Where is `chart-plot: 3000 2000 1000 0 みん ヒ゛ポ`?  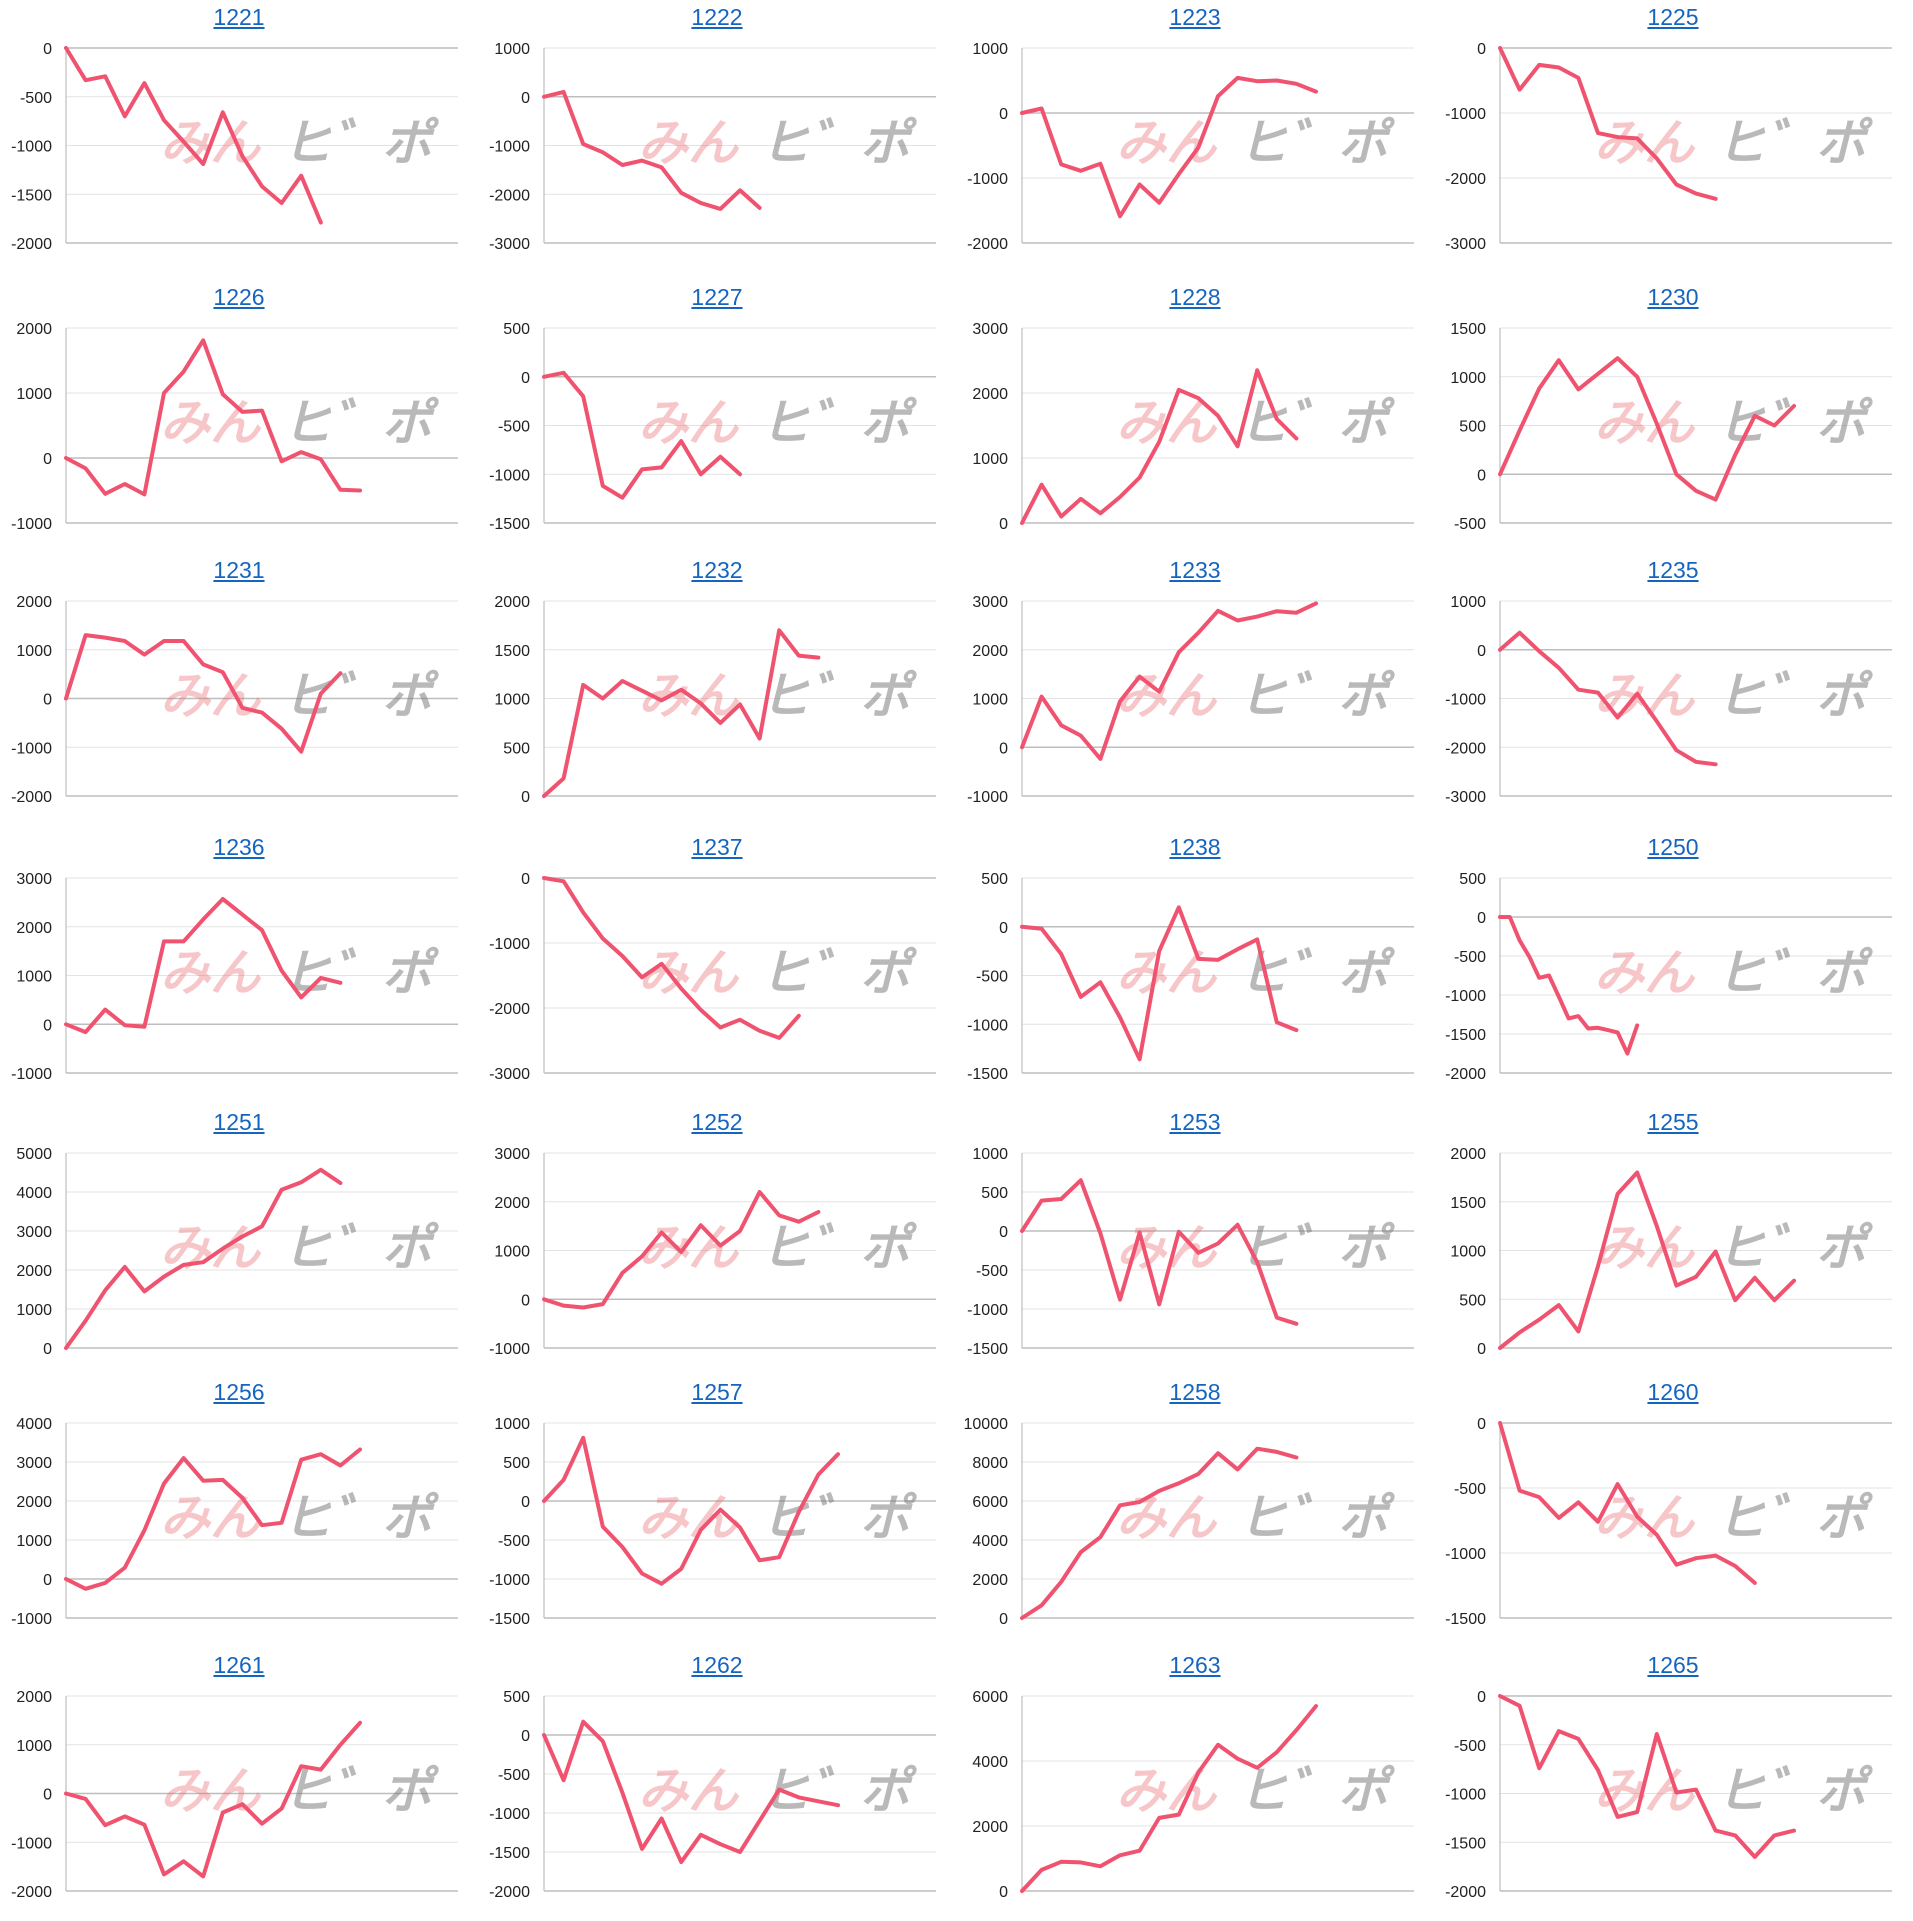 chart-plot: 3000 2000 1000 0 みん ヒ゛ポ is located at coordinates (1193, 427).